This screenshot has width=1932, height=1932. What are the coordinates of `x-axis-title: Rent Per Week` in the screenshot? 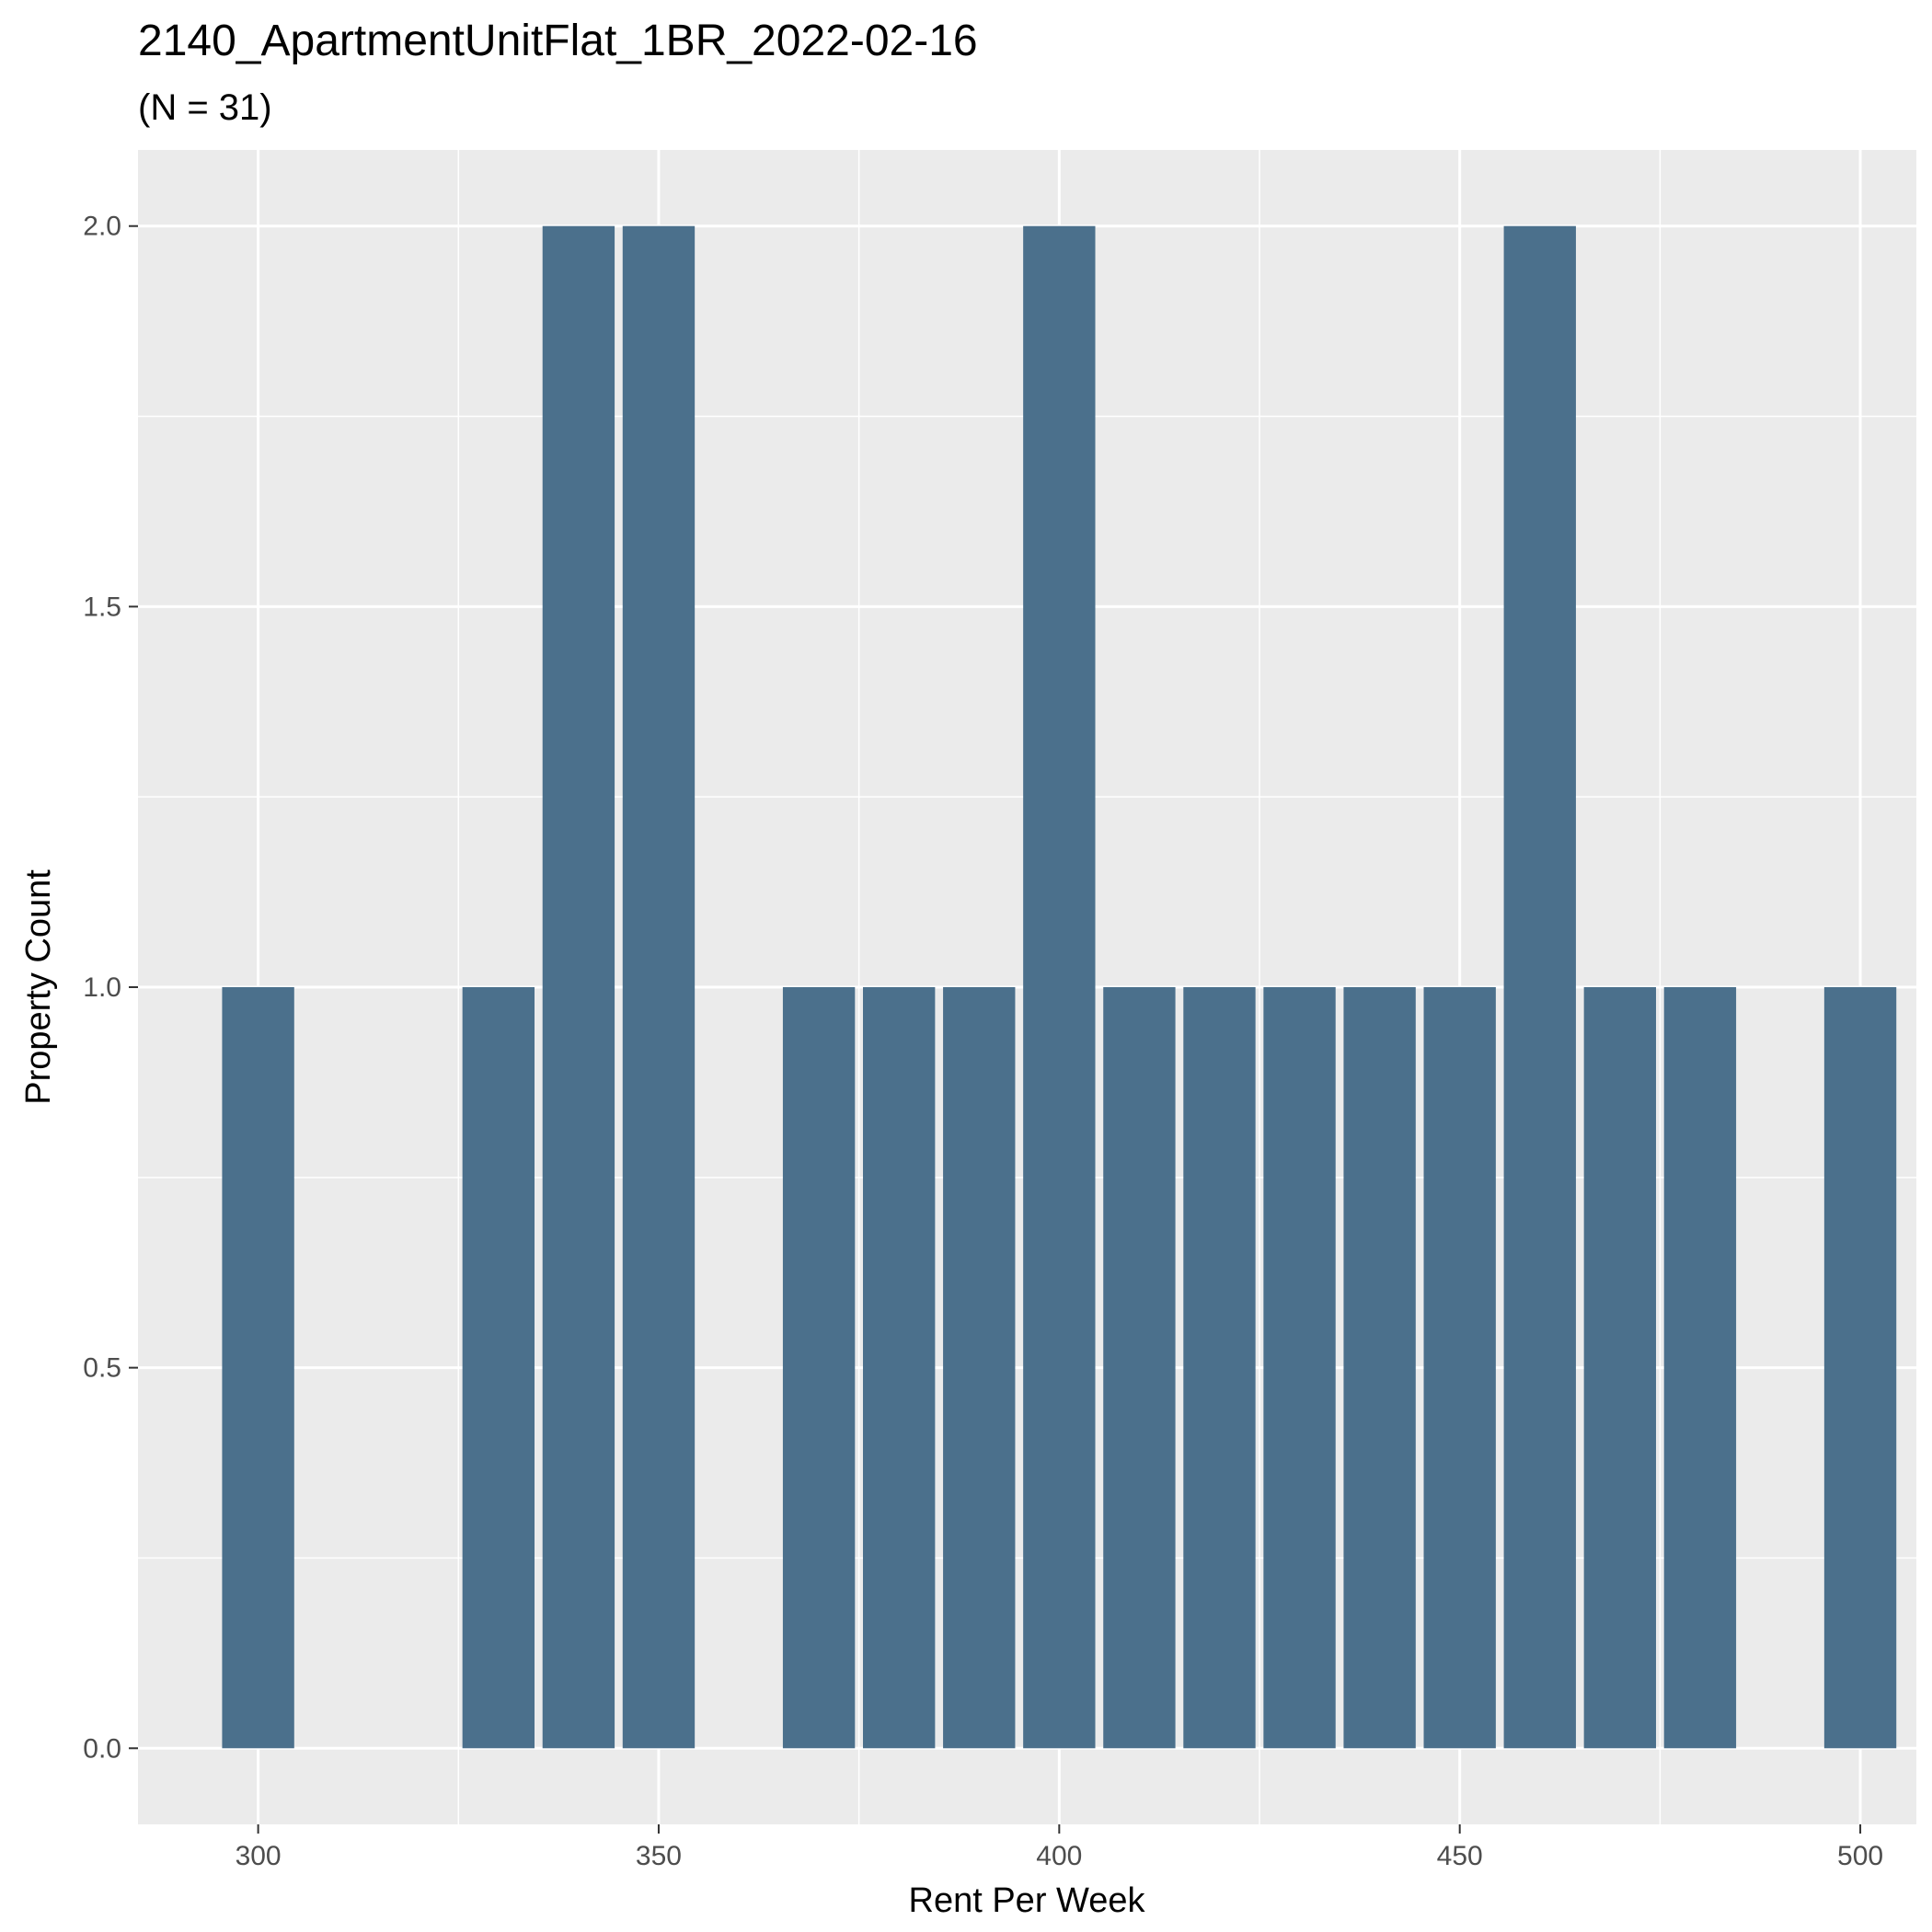 It's located at (1027, 1901).